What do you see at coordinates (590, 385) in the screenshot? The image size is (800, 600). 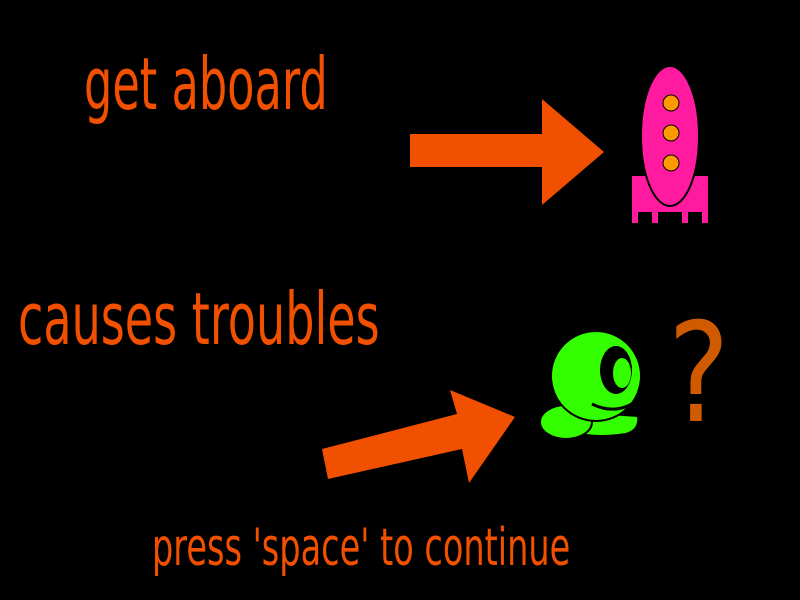 I see `alien-blob-icon` at bounding box center [590, 385].